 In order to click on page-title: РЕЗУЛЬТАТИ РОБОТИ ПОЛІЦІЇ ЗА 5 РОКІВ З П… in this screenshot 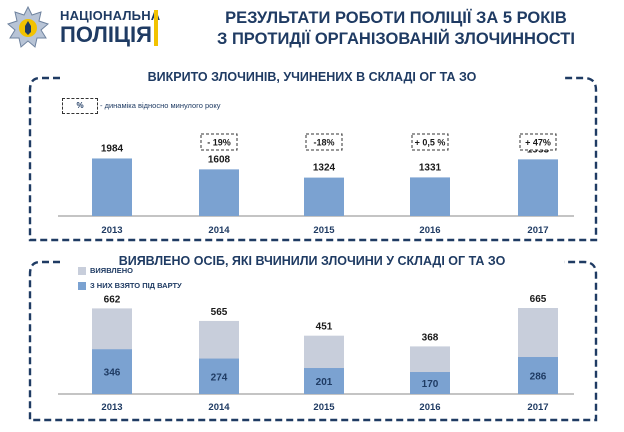, I will do `click(396, 29)`.